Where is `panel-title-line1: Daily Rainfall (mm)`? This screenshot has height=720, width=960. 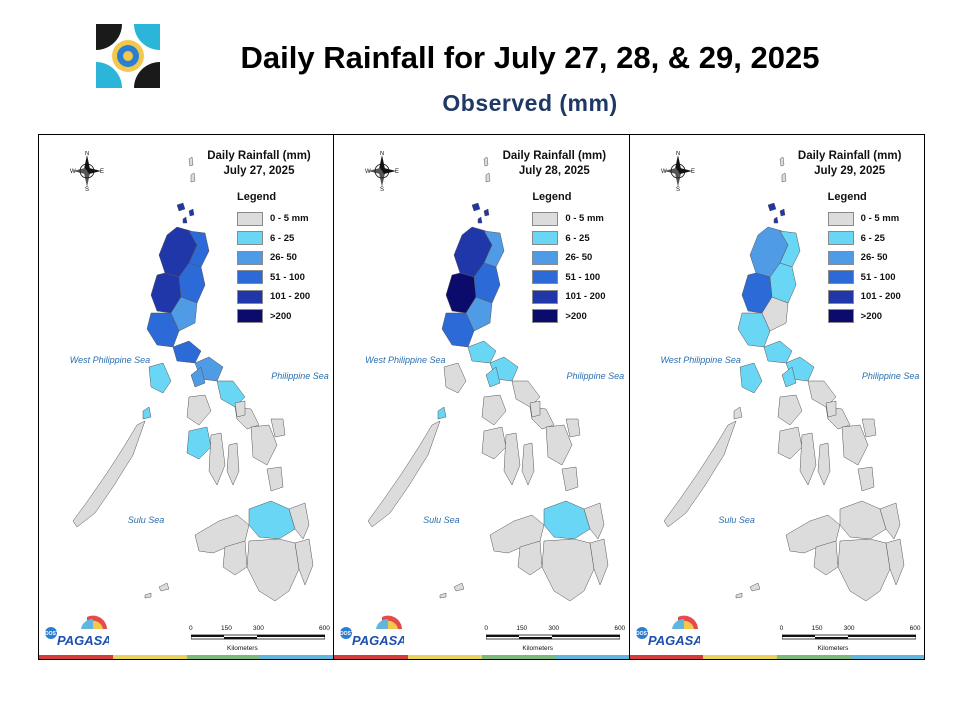
panel-title-line1: Daily Rainfall (mm) is located at coordinates (554, 156).